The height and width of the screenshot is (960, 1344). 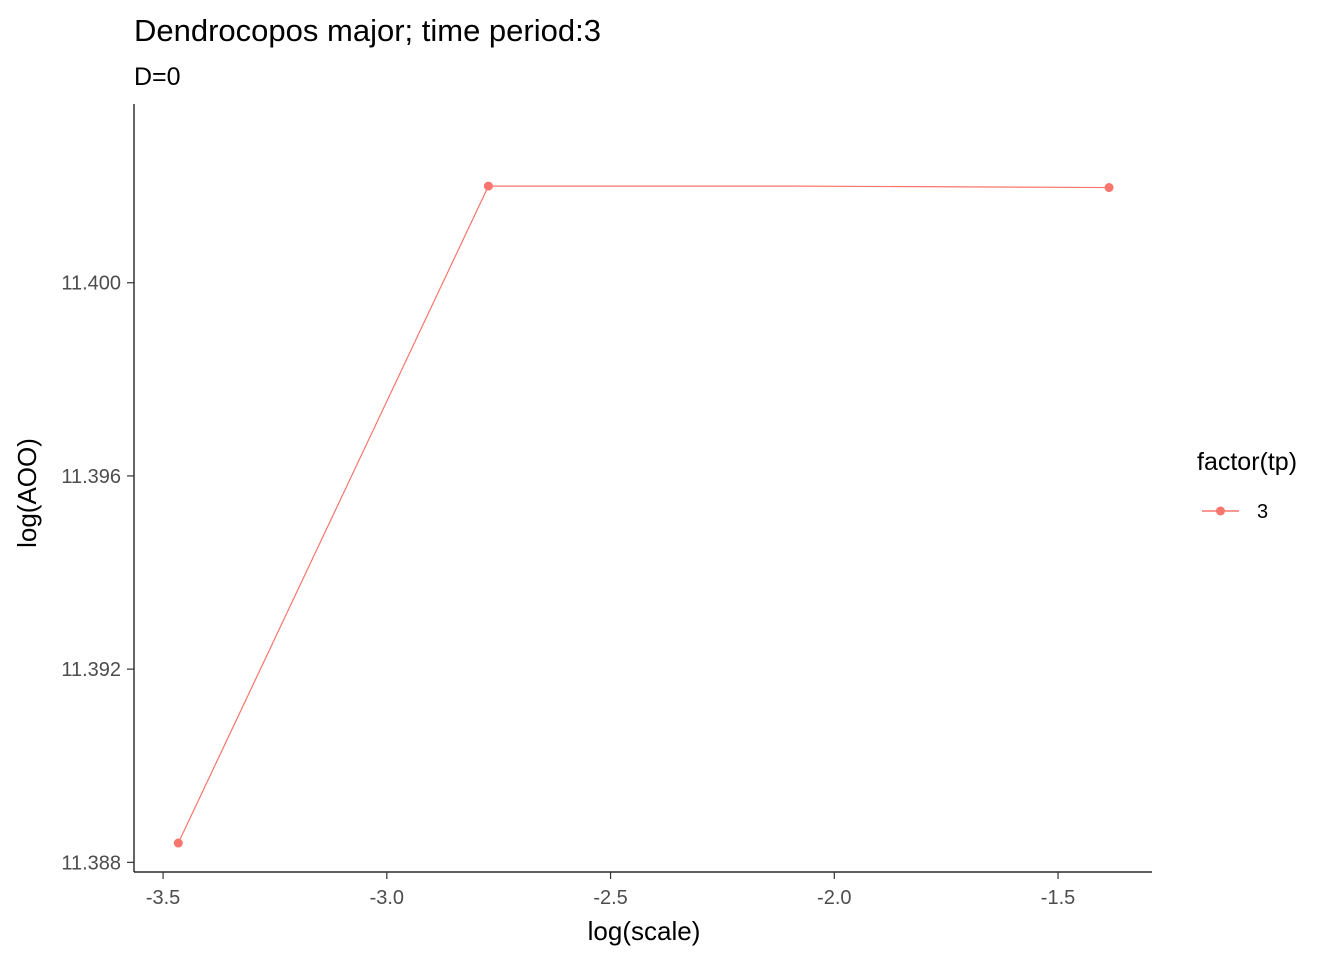 I want to click on legend-label: 3, so click(x=1262, y=512).